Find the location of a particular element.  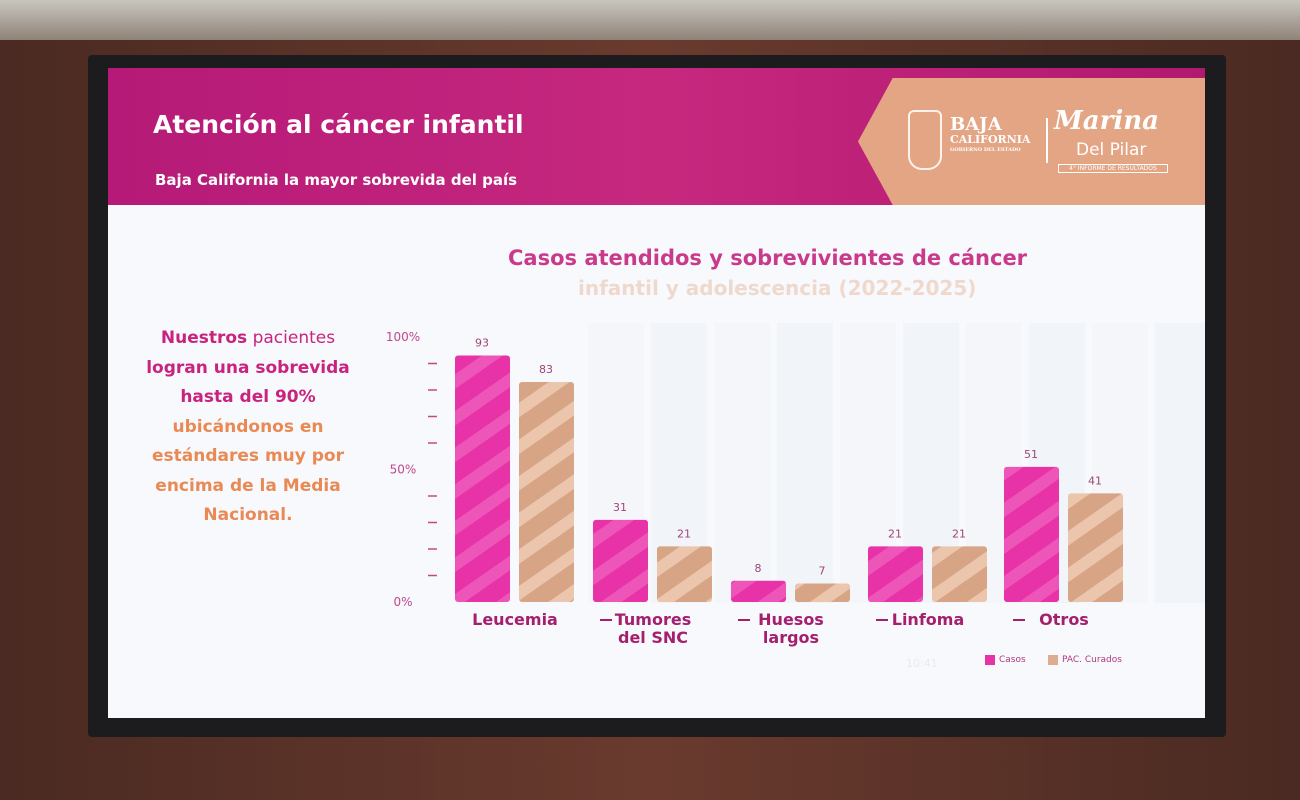

wall-top is located at coordinates (650, 20).